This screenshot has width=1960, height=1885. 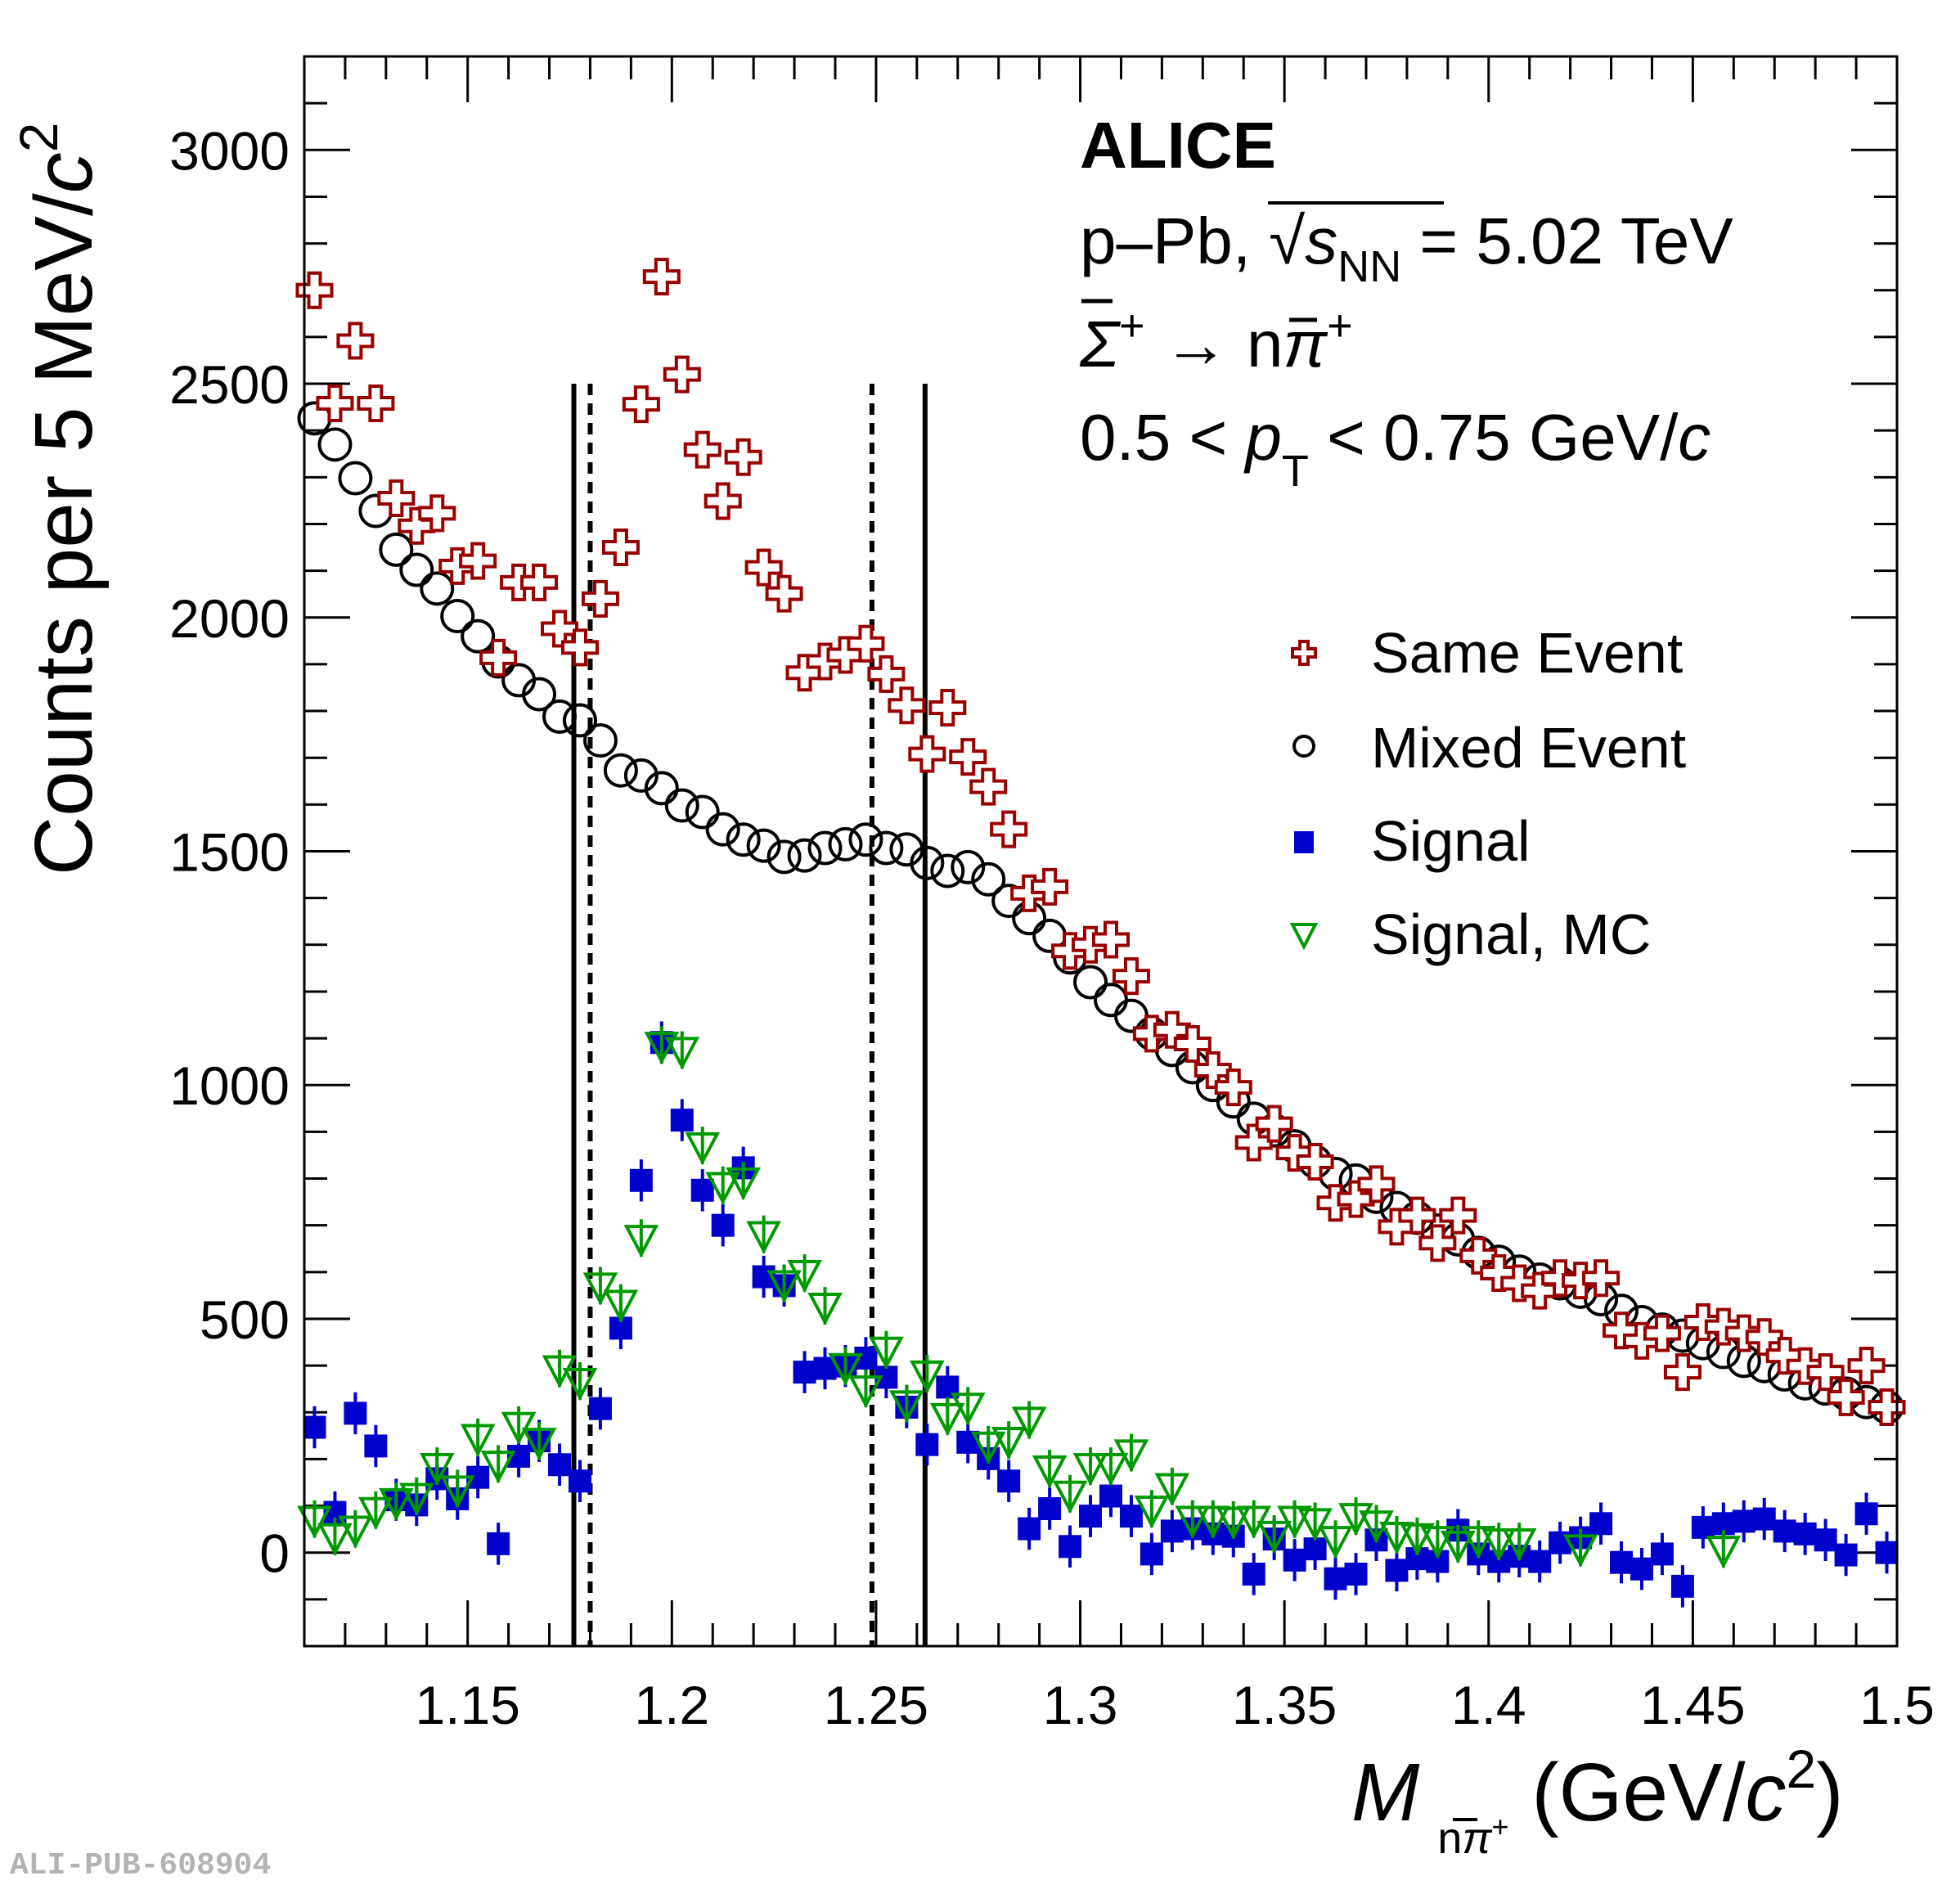 What do you see at coordinates (1692, 1705) in the screenshot?
I see `x-tick-label: 1.45` at bounding box center [1692, 1705].